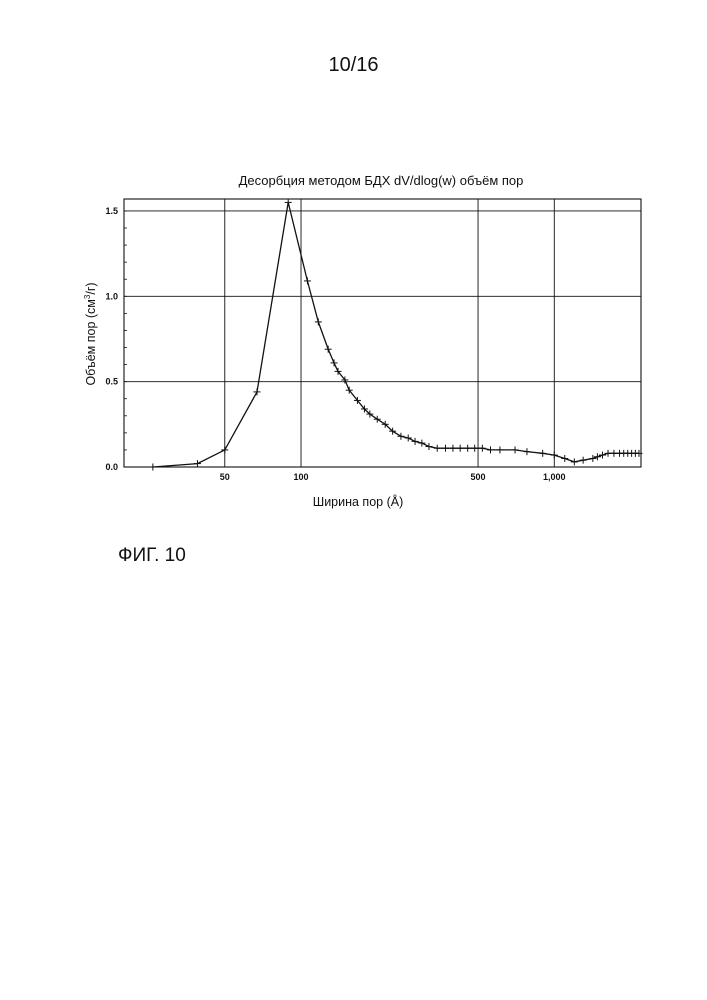  Describe the element at coordinates (91, 342) in the screenshot. I see `y-axis-label-main: Объём пор (см` at that location.